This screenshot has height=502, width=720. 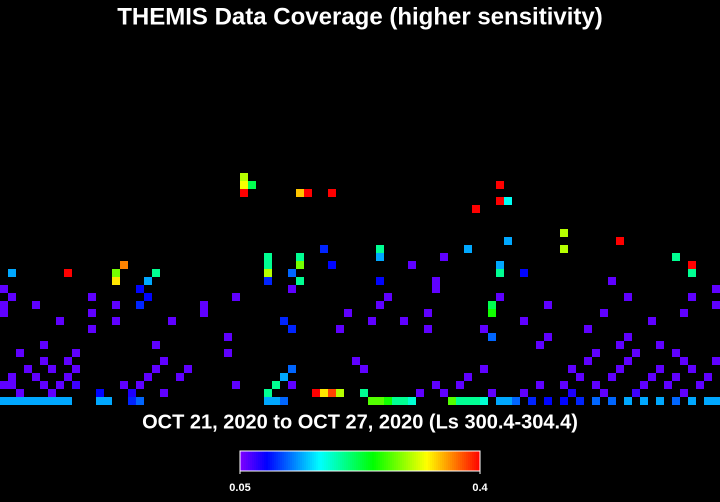 What do you see at coordinates (239, 488) in the screenshot?
I see `colorbar-tick-label: 0.05` at bounding box center [239, 488].